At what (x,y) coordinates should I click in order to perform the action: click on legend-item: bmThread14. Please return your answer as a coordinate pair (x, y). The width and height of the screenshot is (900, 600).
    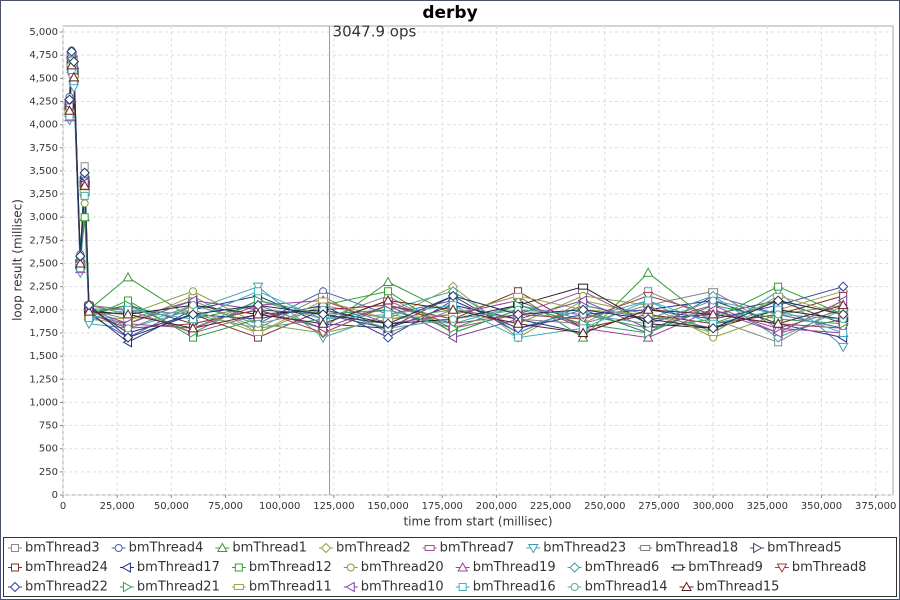
    Looking at the image, I should click on (617, 587).